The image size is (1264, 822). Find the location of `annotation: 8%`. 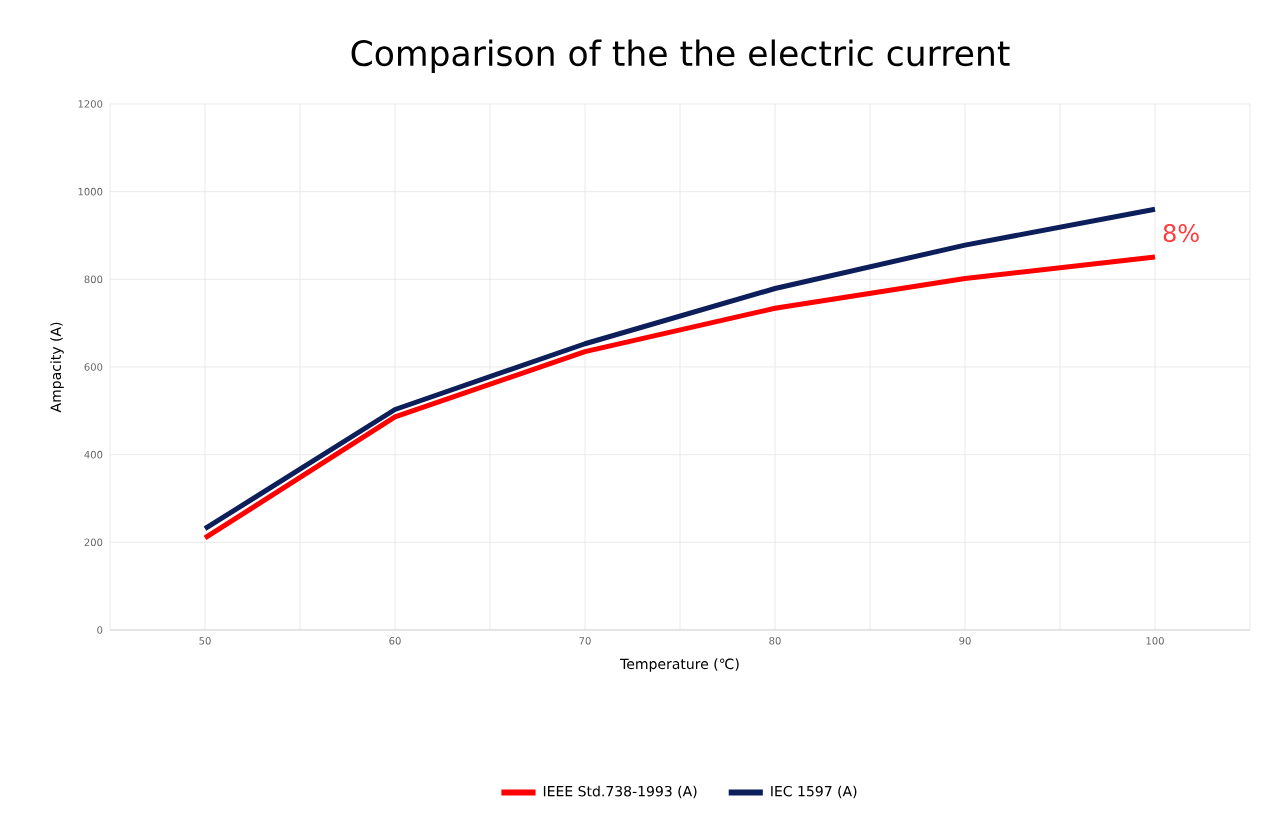

annotation: 8% is located at coordinates (1181, 233).